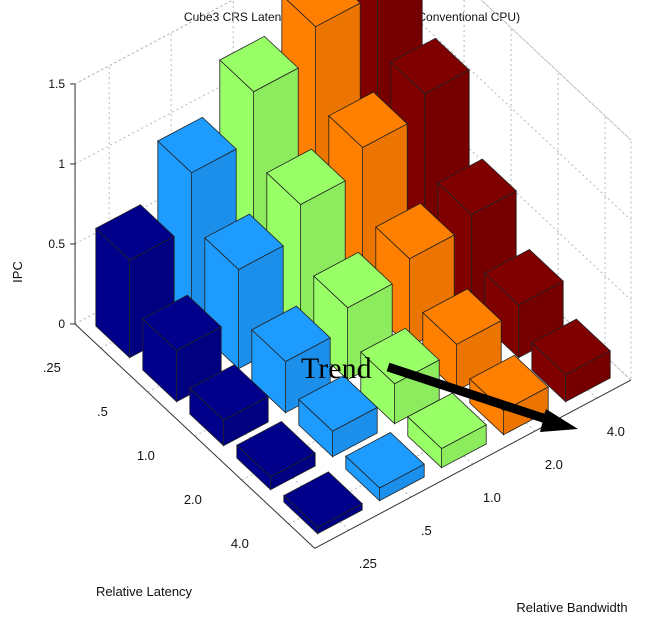  What do you see at coordinates (146, 455) in the screenshot?
I see `latency-tick-label: 1.0` at bounding box center [146, 455].